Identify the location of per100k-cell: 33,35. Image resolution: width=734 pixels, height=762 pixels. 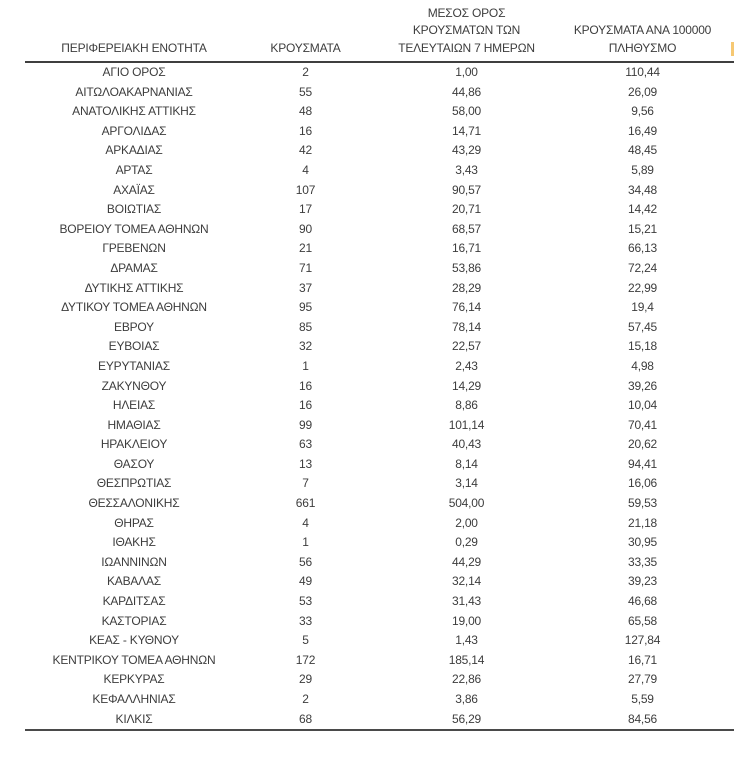
(642, 561).